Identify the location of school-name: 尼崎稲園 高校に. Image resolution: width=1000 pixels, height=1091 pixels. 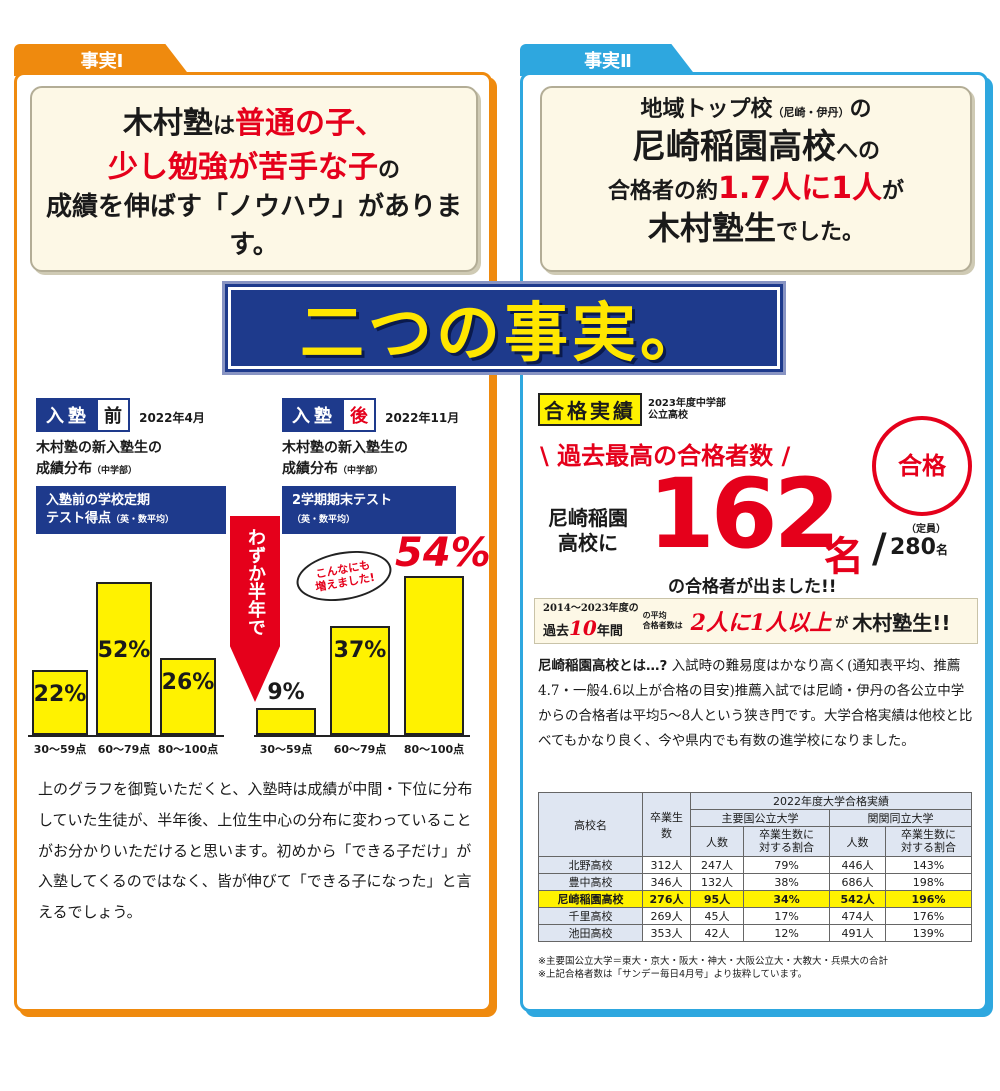
(588, 530).